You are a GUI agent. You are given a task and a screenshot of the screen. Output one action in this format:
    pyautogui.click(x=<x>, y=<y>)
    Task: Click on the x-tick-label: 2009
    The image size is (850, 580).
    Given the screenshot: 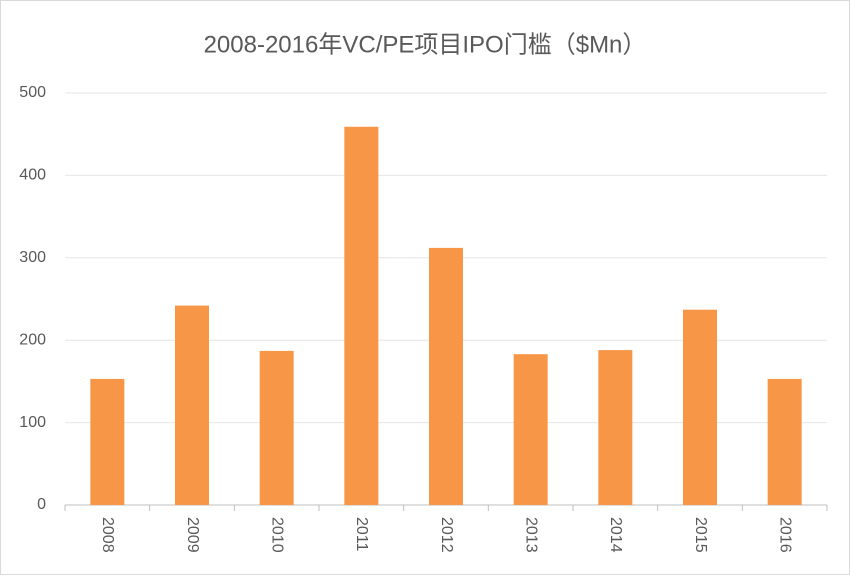 What is the action you would take?
    pyautogui.click(x=192, y=535)
    